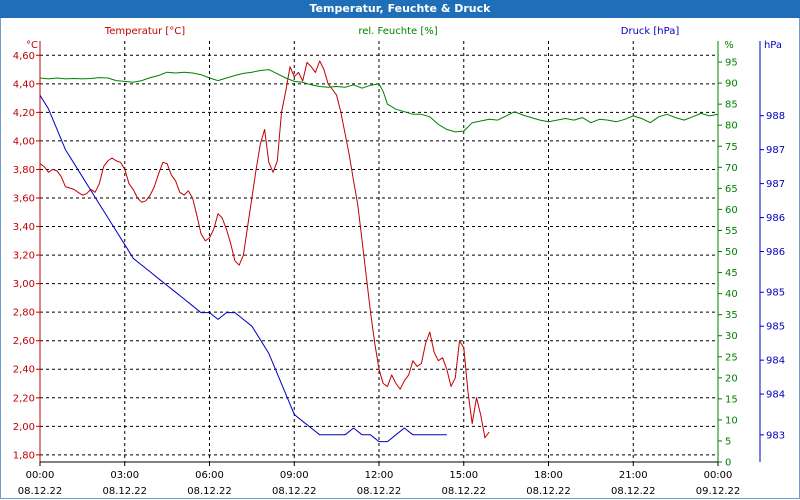 Image resolution: width=800 pixels, height=500 pixels. I want to click on temperature-tick-label: 2,60, so click(24, 341).